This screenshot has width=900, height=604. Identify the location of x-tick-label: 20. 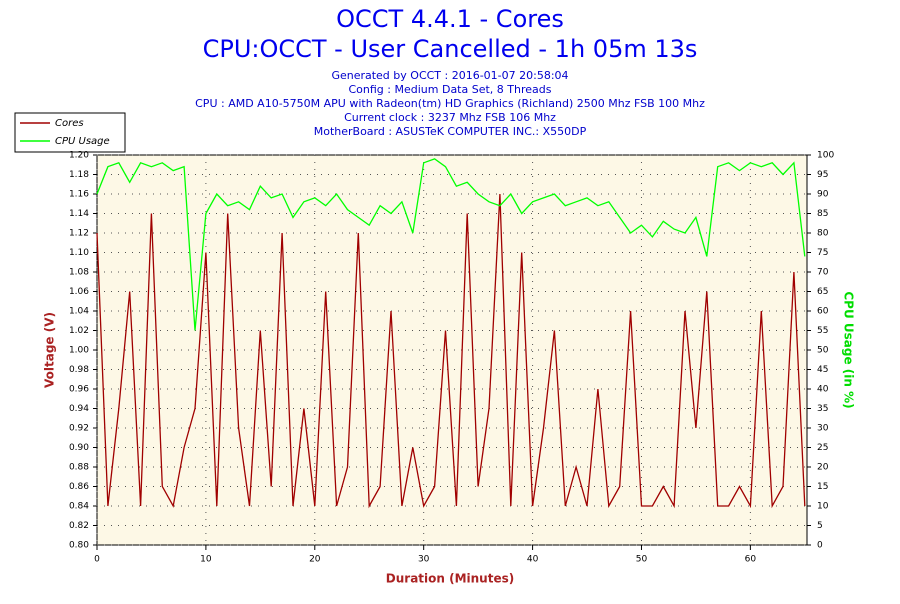
(315, 560).